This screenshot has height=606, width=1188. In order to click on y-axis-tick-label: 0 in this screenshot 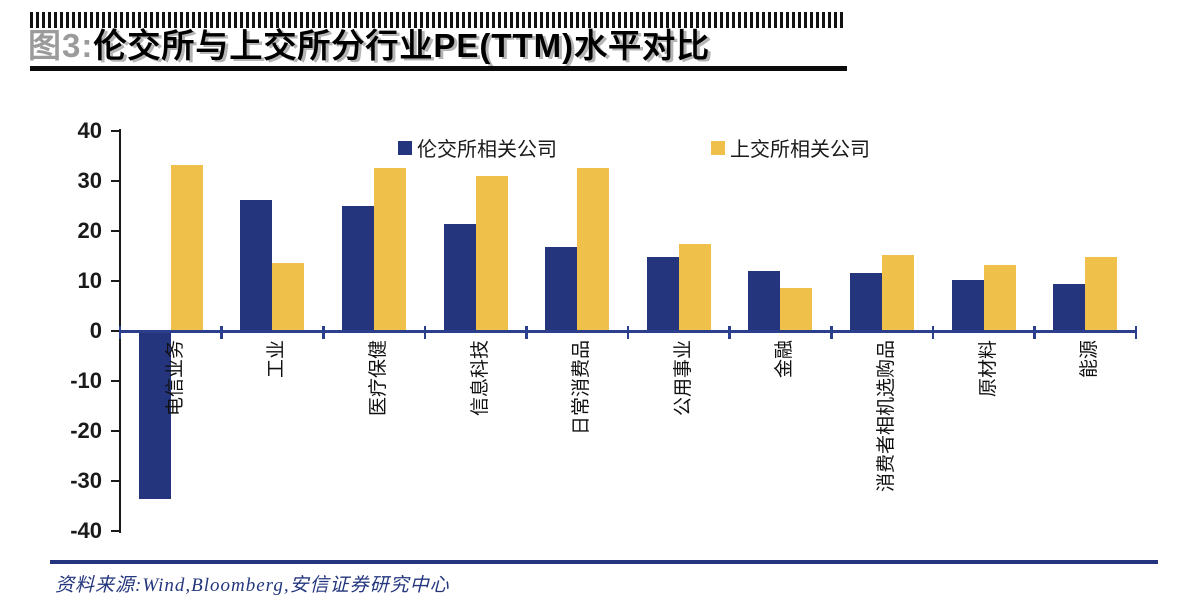, I will do `click(95, 330)`.